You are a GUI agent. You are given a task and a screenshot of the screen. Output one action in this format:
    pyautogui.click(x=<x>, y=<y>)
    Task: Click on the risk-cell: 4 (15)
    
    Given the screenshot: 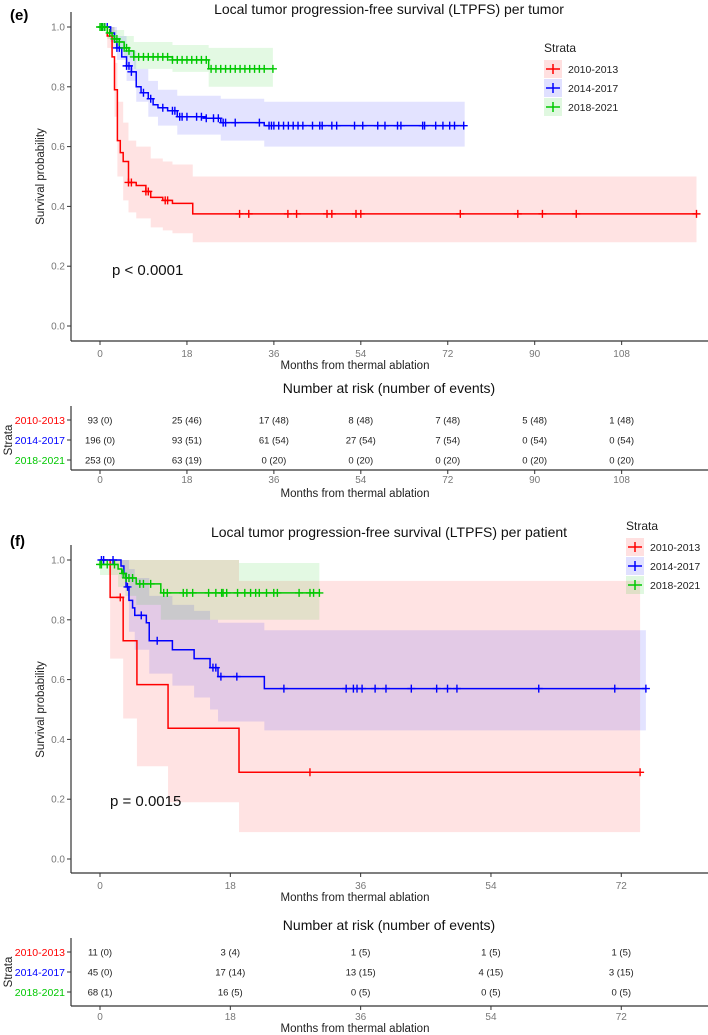 What is the action you would take?
    pyautogui.click(x=491, y=973)
    